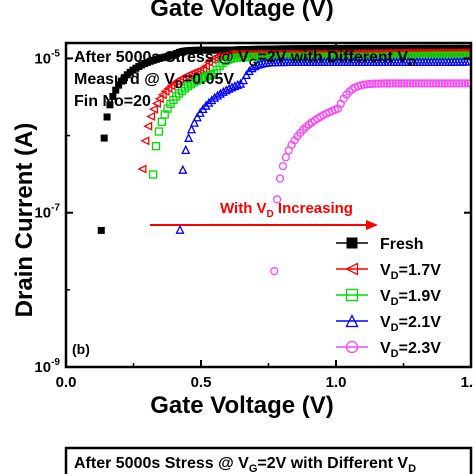 This screenshot has width=474, height=474. Describe the element at coordinates (410, 350) in the screenshot. I see `svg-text: VD=2.3V` at that location.